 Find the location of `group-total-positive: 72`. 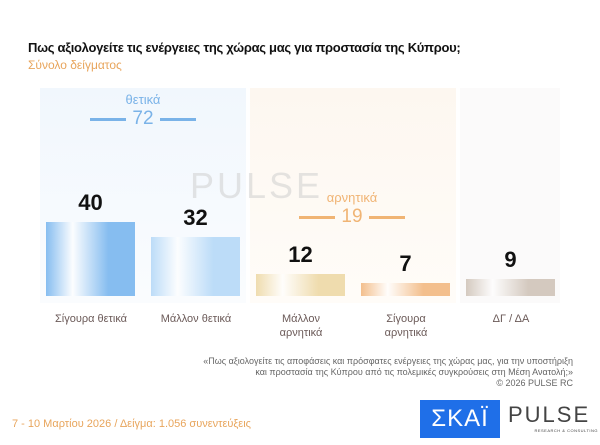

group-total-positive: 72 is located at coordinates (143, 119).